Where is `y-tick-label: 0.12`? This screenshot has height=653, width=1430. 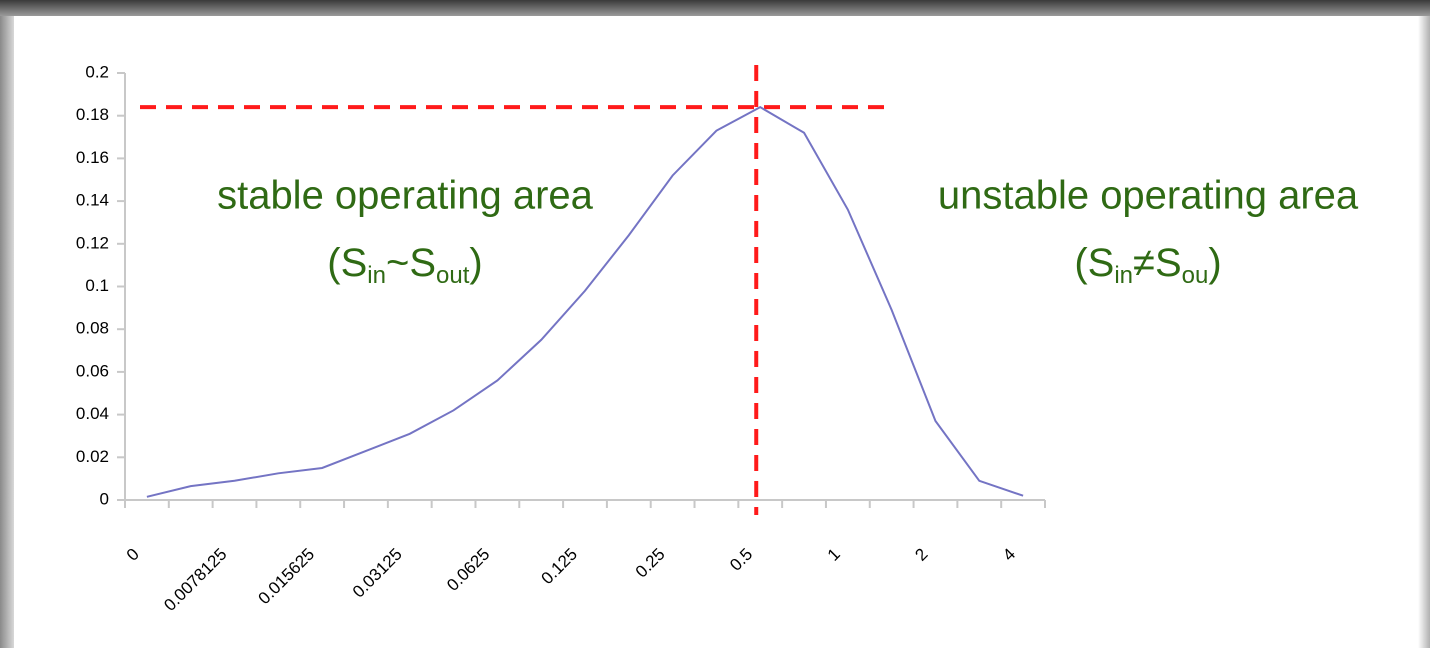 y-tick-label: 0.12 is located at coordinates (92, 242).